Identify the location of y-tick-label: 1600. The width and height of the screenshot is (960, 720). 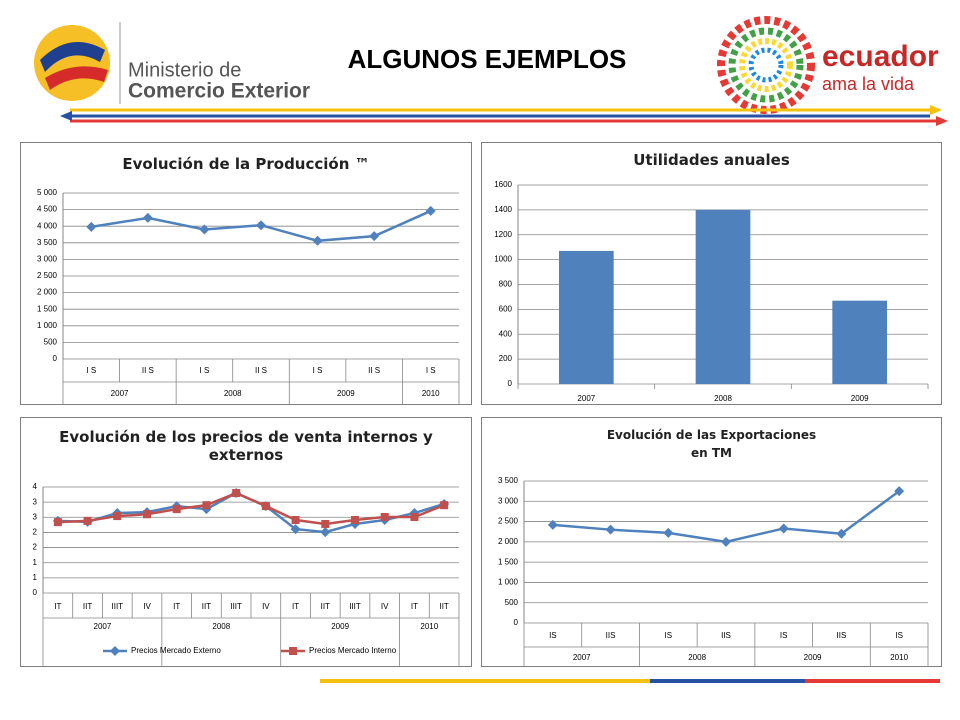
(503, 184).